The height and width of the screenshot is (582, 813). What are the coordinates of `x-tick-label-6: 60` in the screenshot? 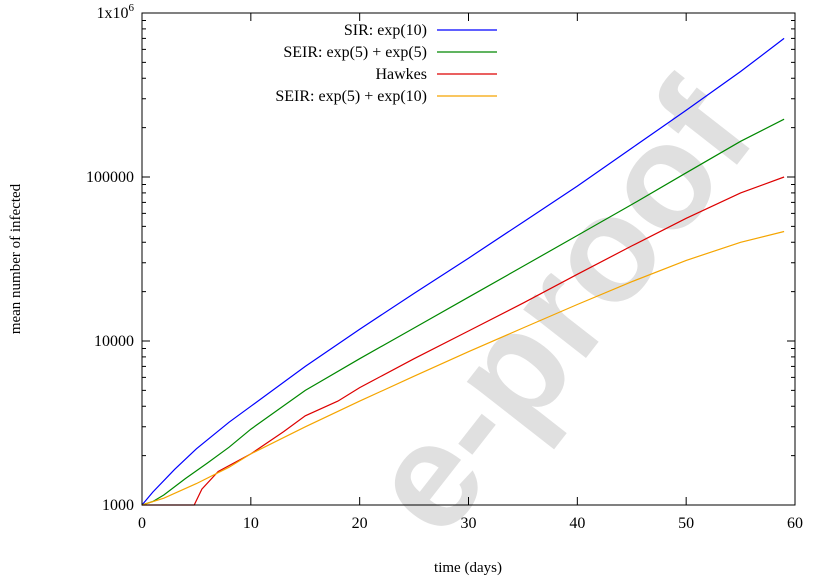 It's located at (795, 523).